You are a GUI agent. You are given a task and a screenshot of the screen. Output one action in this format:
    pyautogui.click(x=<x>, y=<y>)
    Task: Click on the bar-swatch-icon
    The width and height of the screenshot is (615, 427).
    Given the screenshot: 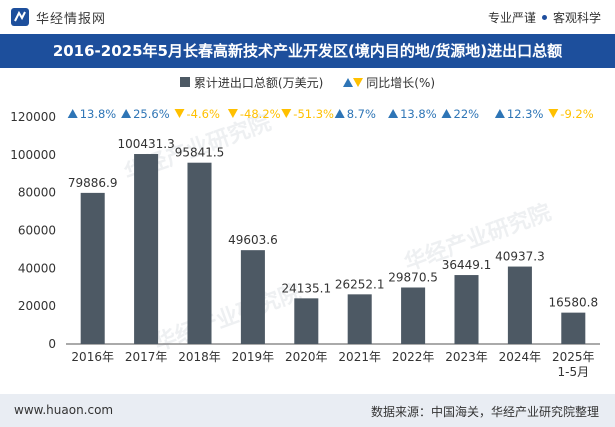 What is the action you would take?
    pyautogui.click(x=184, y=82)
    